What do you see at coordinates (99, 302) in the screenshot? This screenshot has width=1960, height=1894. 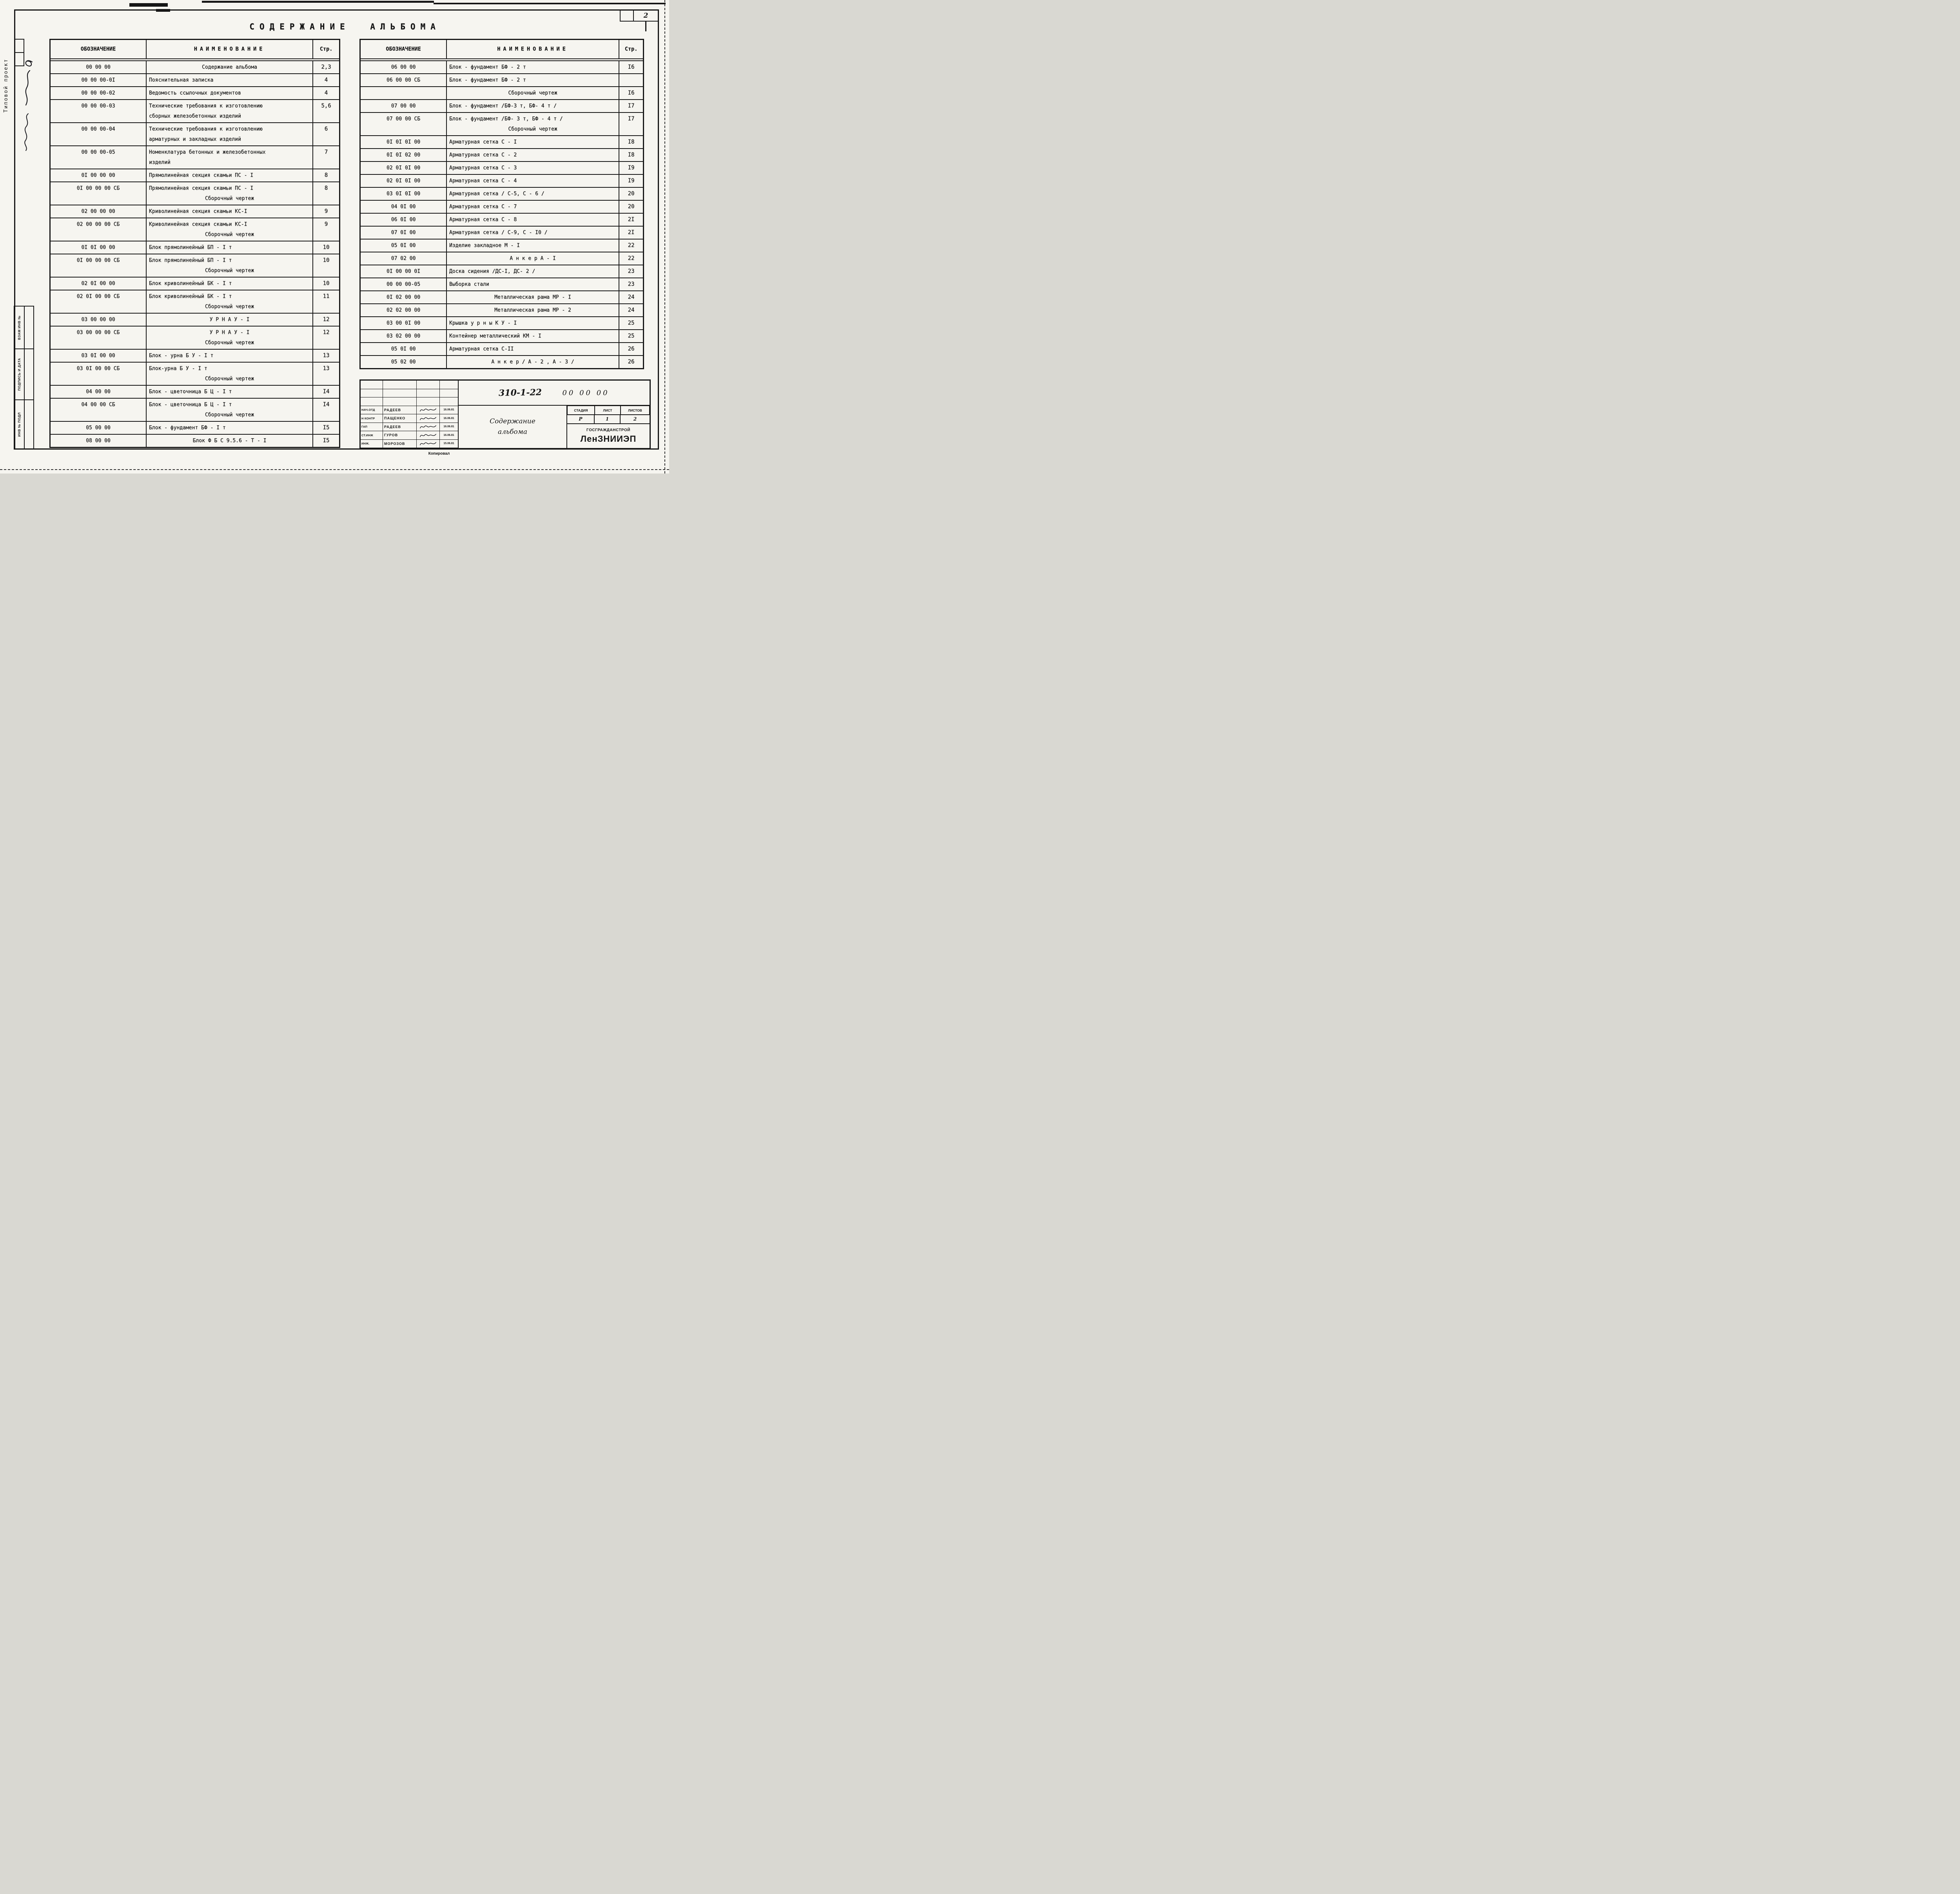 I see `row-code: 02 0I 00 00 СБ` at bounding box center [99, 302].